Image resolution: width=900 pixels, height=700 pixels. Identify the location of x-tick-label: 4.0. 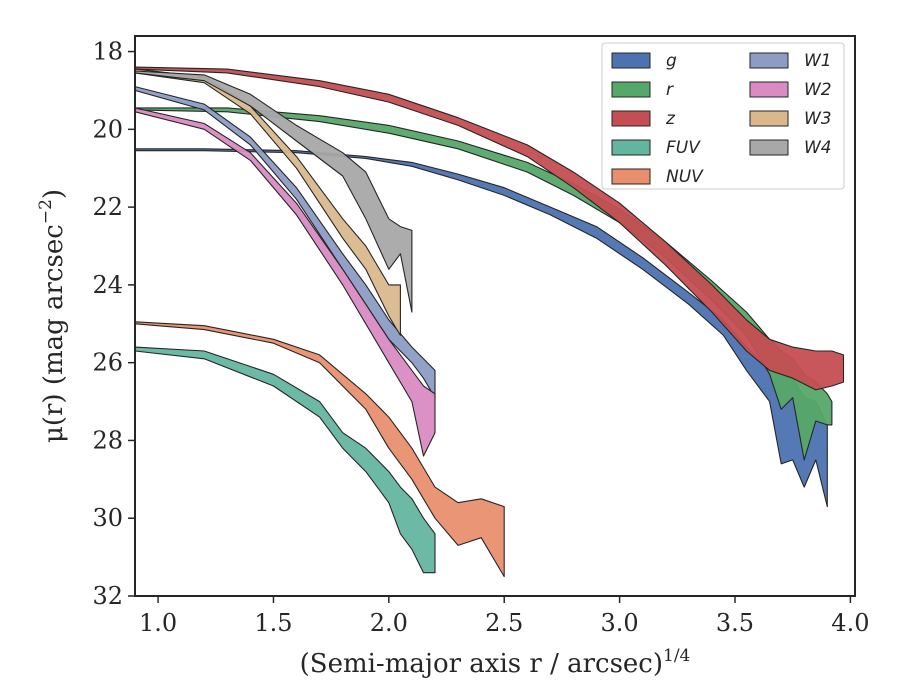
(850, 623).